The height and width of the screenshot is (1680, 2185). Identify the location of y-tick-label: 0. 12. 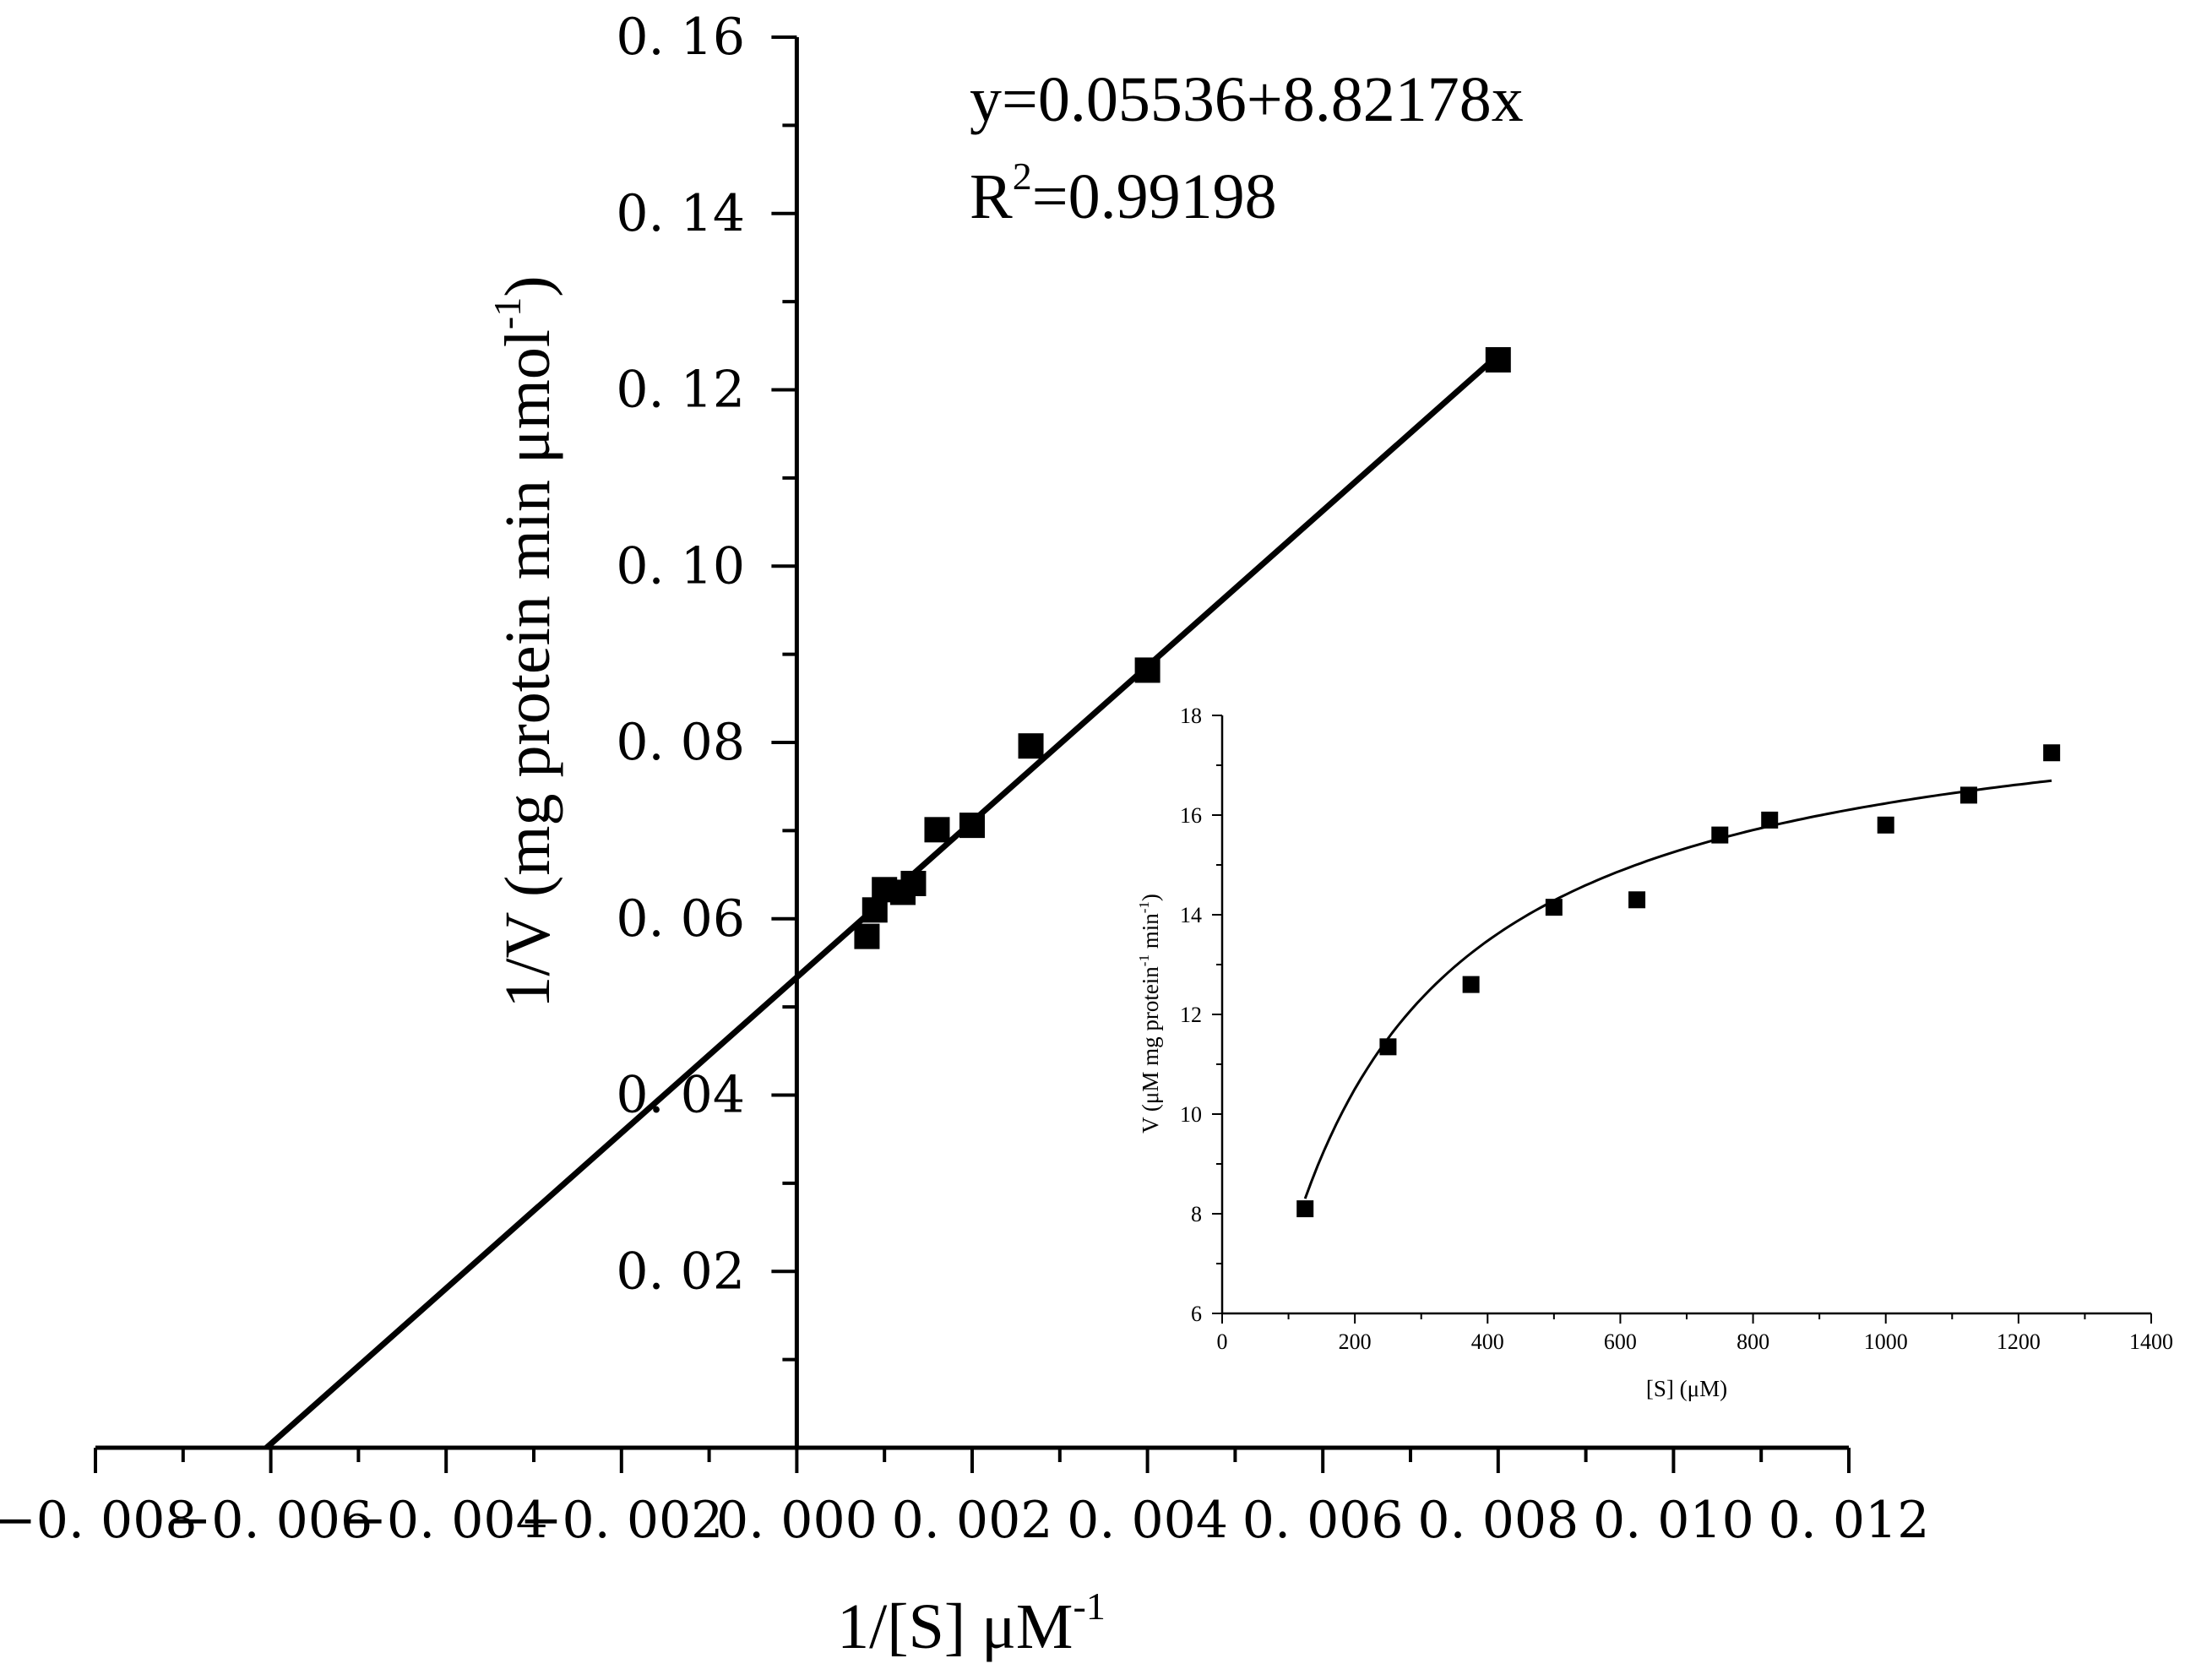
(680, 390).